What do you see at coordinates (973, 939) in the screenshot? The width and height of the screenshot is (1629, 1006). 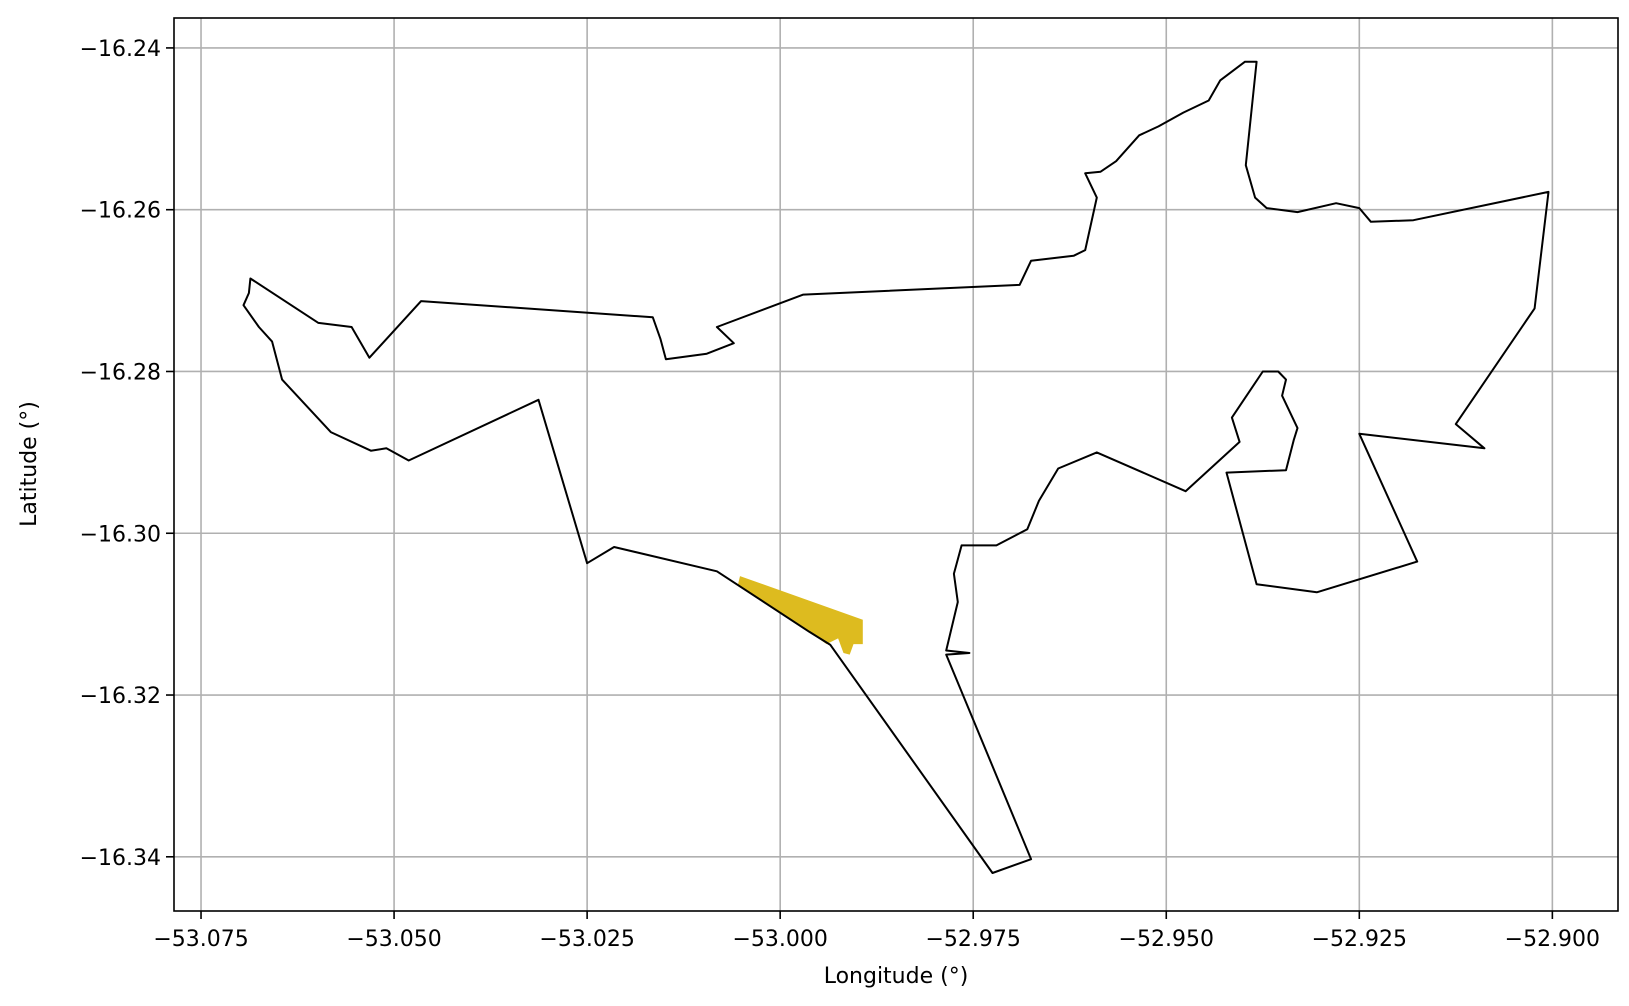 I see `x-tick-label: −52.975` at bounding box center [973, 939].